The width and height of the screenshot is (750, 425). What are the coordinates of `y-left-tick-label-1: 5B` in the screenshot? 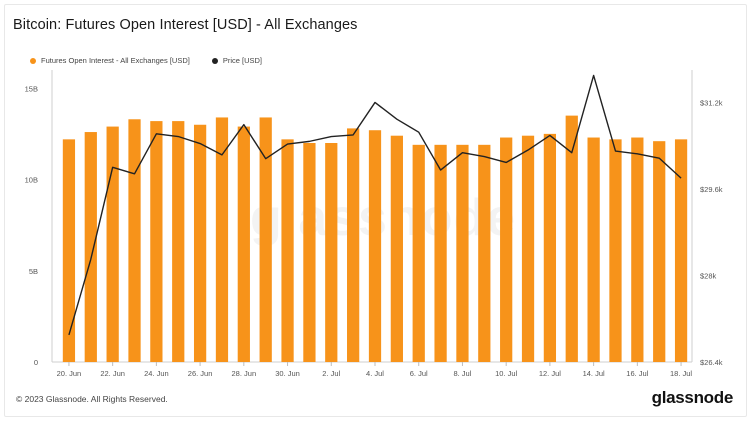 It's located at (33, 271).